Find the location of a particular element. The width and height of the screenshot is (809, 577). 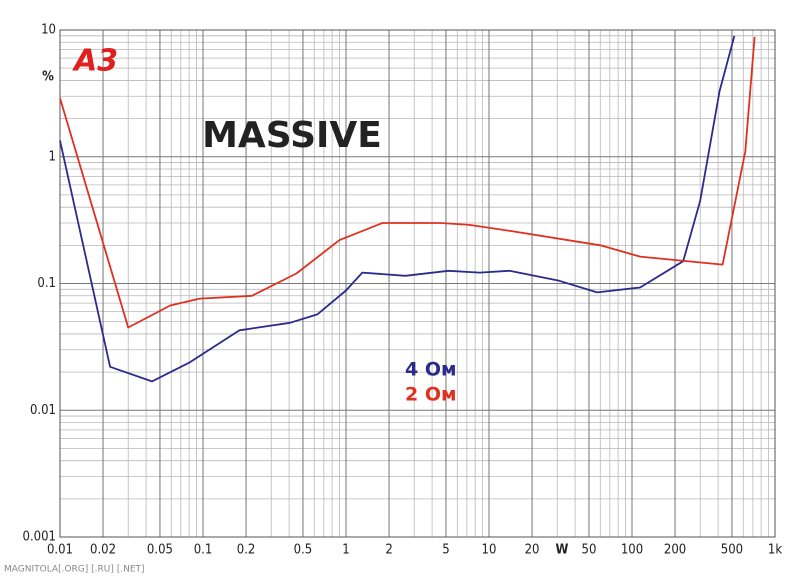

x-tick-label: 0.2 is located at coordinates (246, 550).